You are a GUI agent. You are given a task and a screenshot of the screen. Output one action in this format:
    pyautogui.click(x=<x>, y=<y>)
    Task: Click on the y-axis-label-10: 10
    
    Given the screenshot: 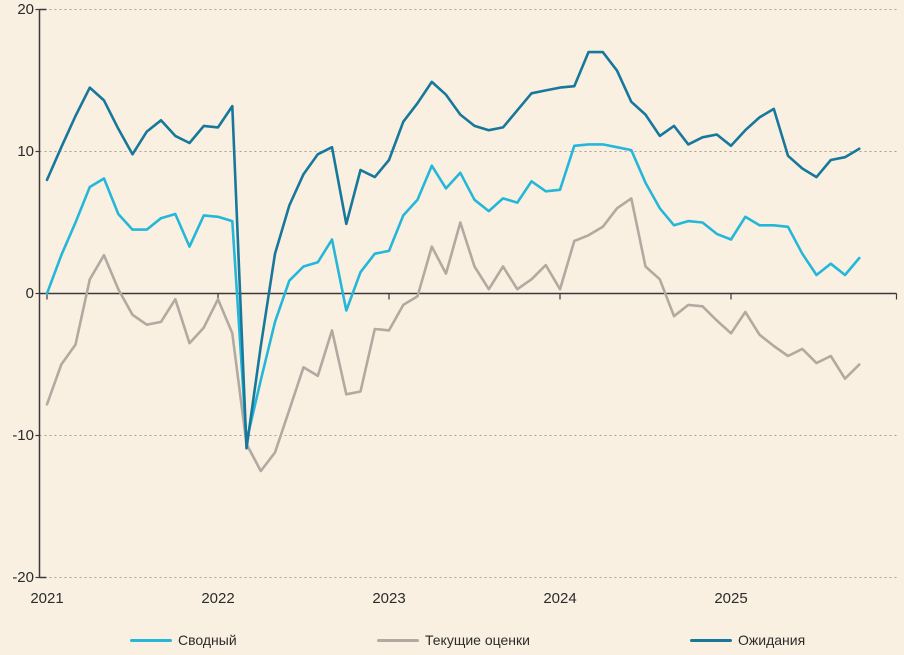 What is the action you would take?
    pyautogui.click(x=25, y=151)
    